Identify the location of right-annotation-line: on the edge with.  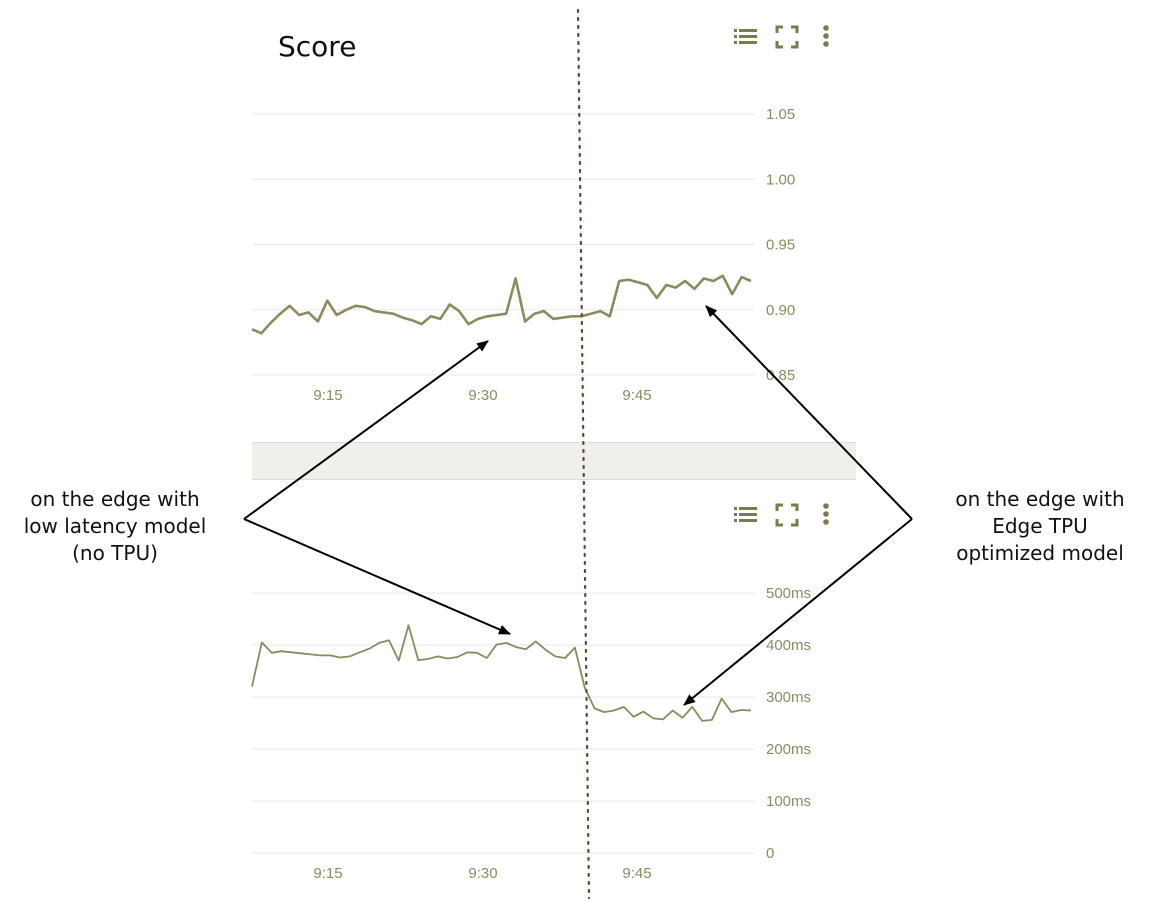
(1040, 499).